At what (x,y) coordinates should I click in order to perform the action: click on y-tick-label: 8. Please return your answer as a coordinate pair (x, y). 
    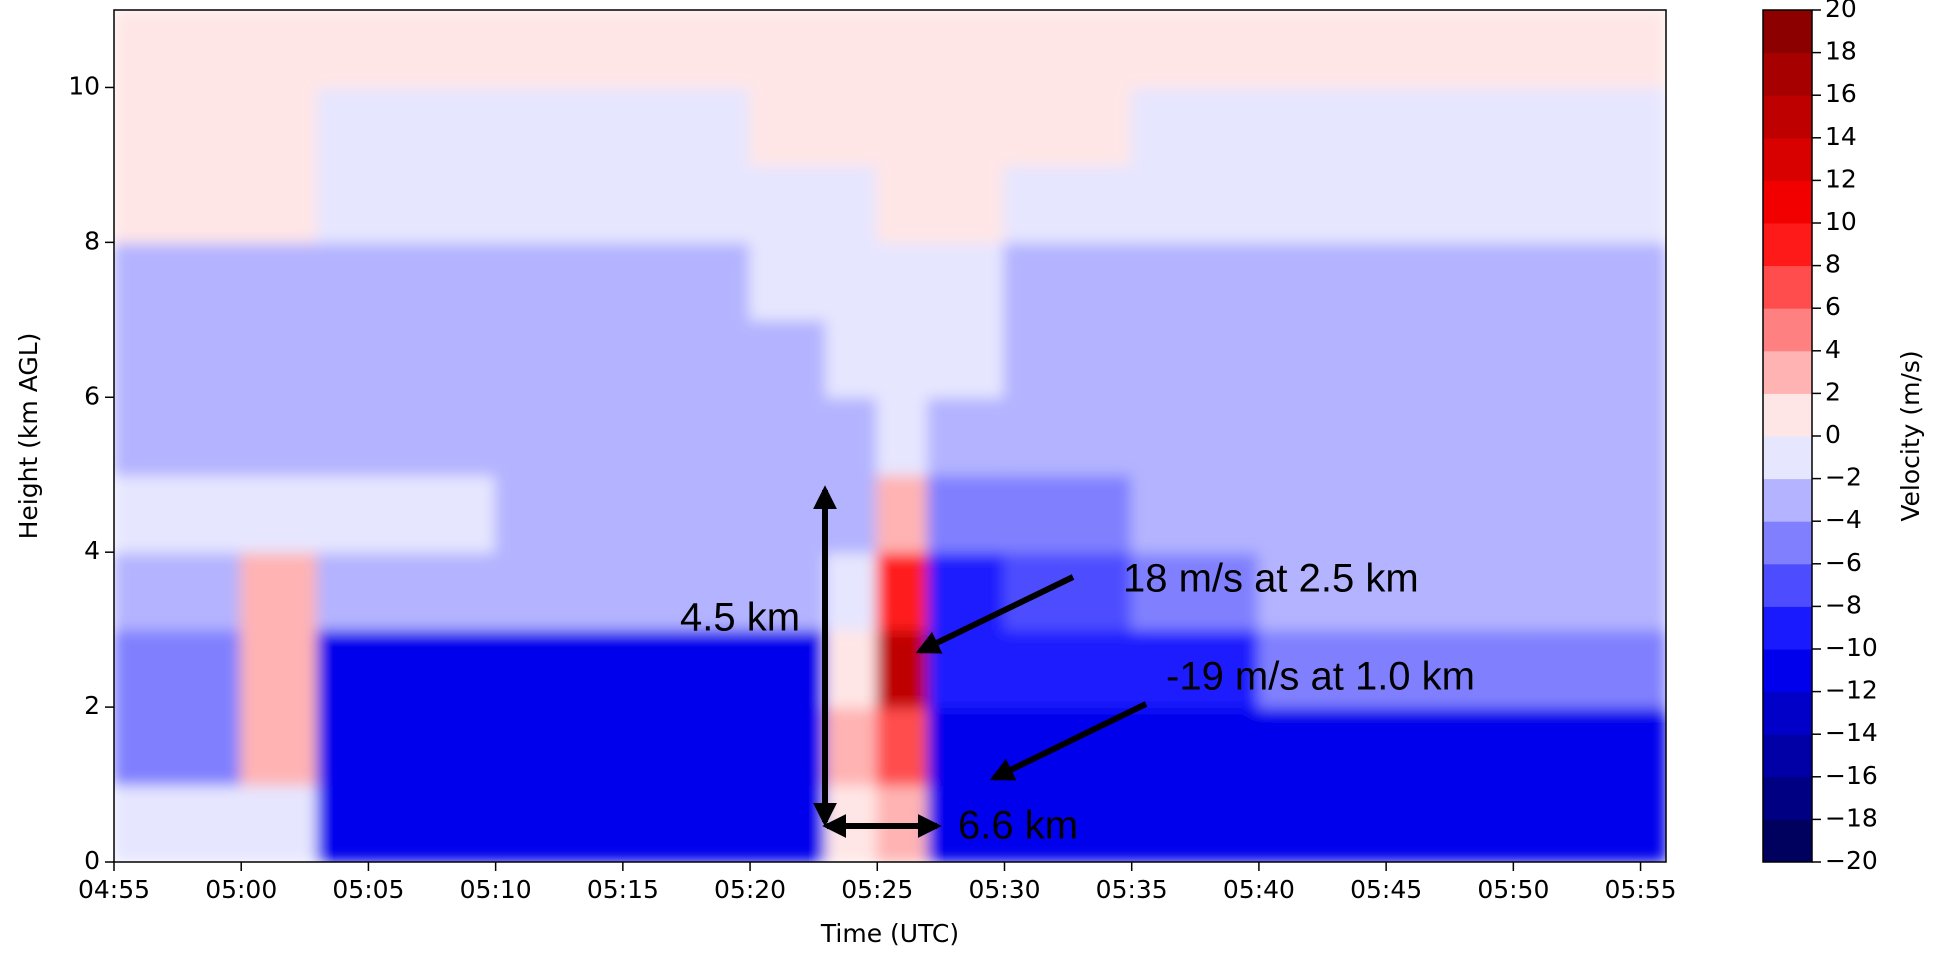
    Looking at the image, I should click on (92, 240).